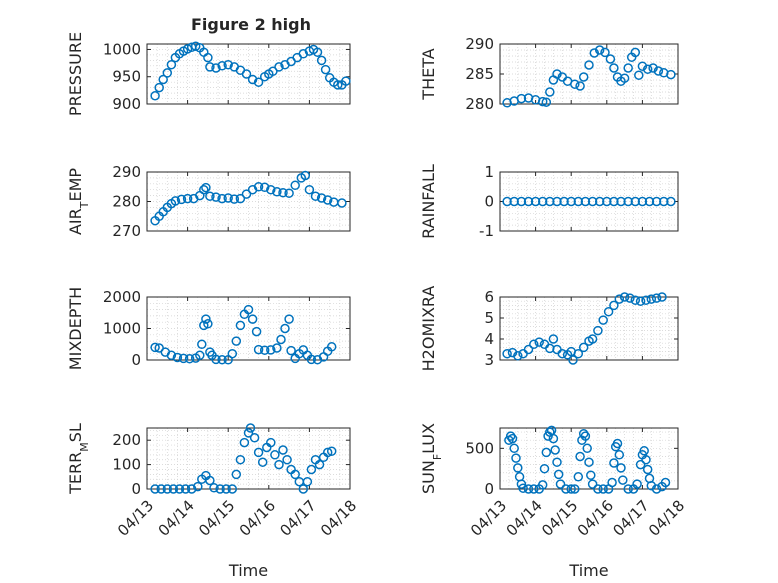 This screenshot has width=778, height=583. I want to click on y-tick-label: 290, so click(126, 172).